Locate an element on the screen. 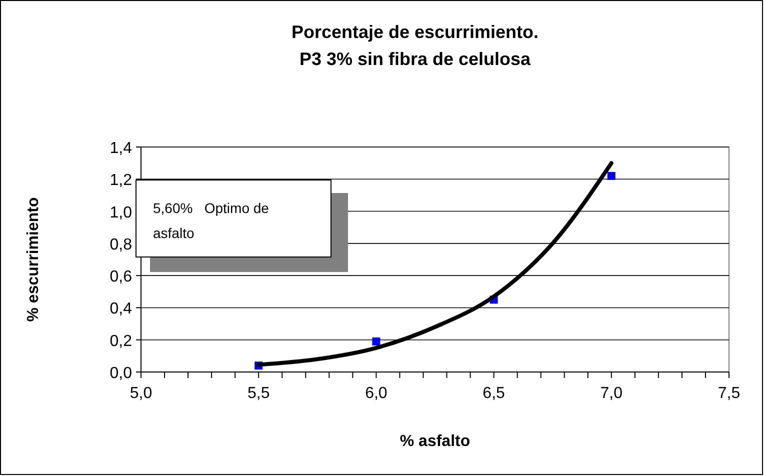  annotation: 5,60% Optimo de asfalto is located at coordinates (211, 220).